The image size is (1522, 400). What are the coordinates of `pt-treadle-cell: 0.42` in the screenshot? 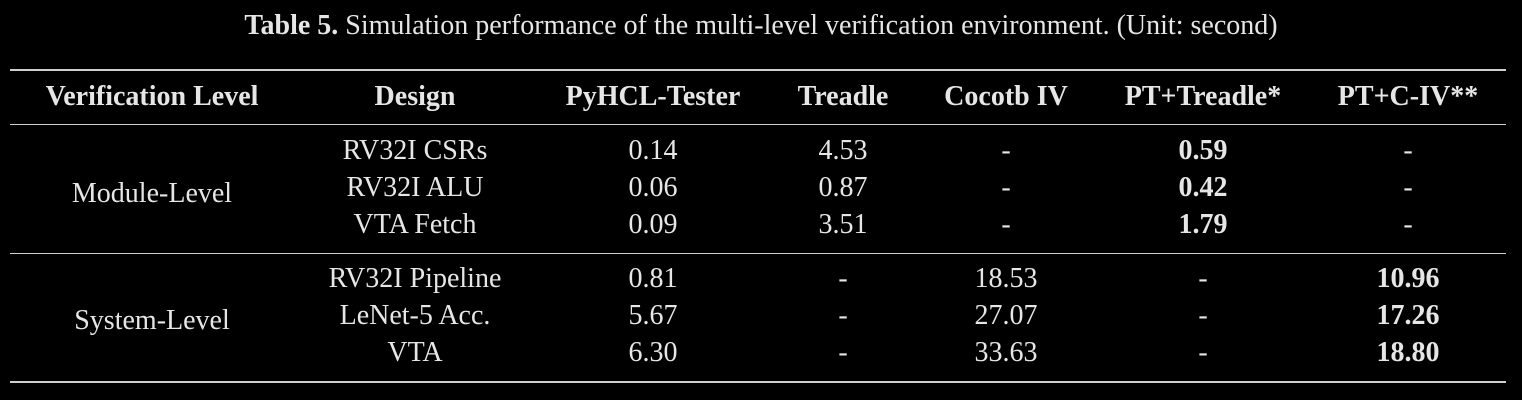 It's located at (1203, 187).